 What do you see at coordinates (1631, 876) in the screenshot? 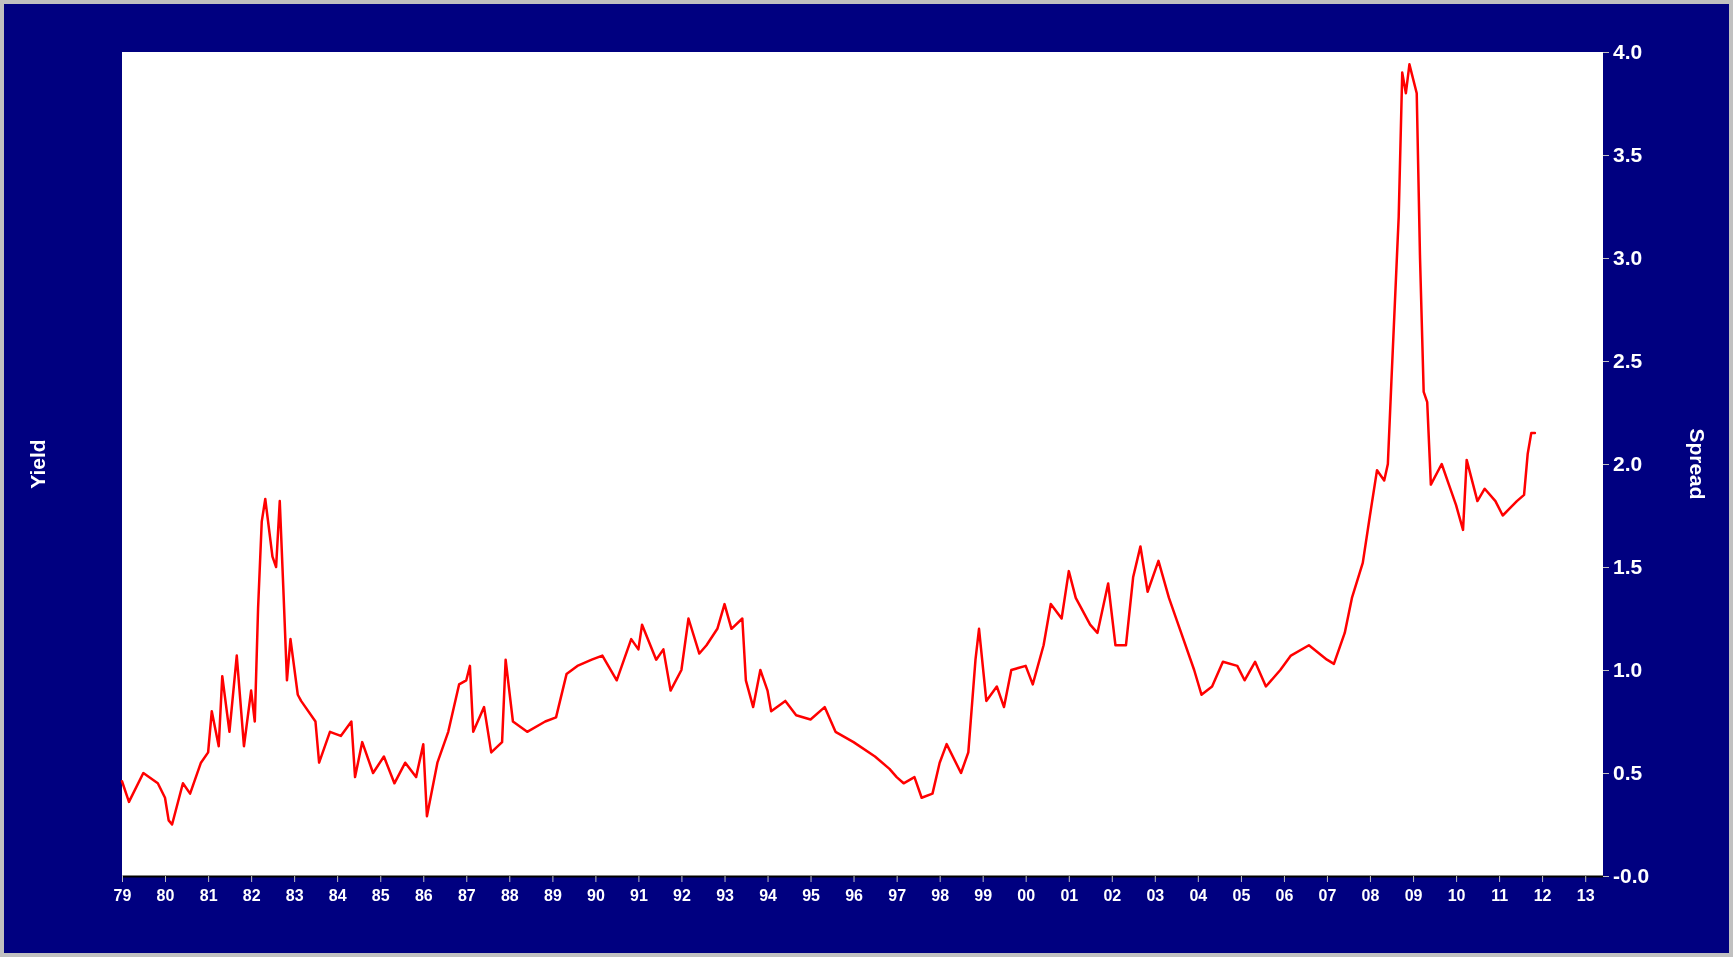
I see `y2-tick-label: -0.0` at bounding box center [1631, 876].